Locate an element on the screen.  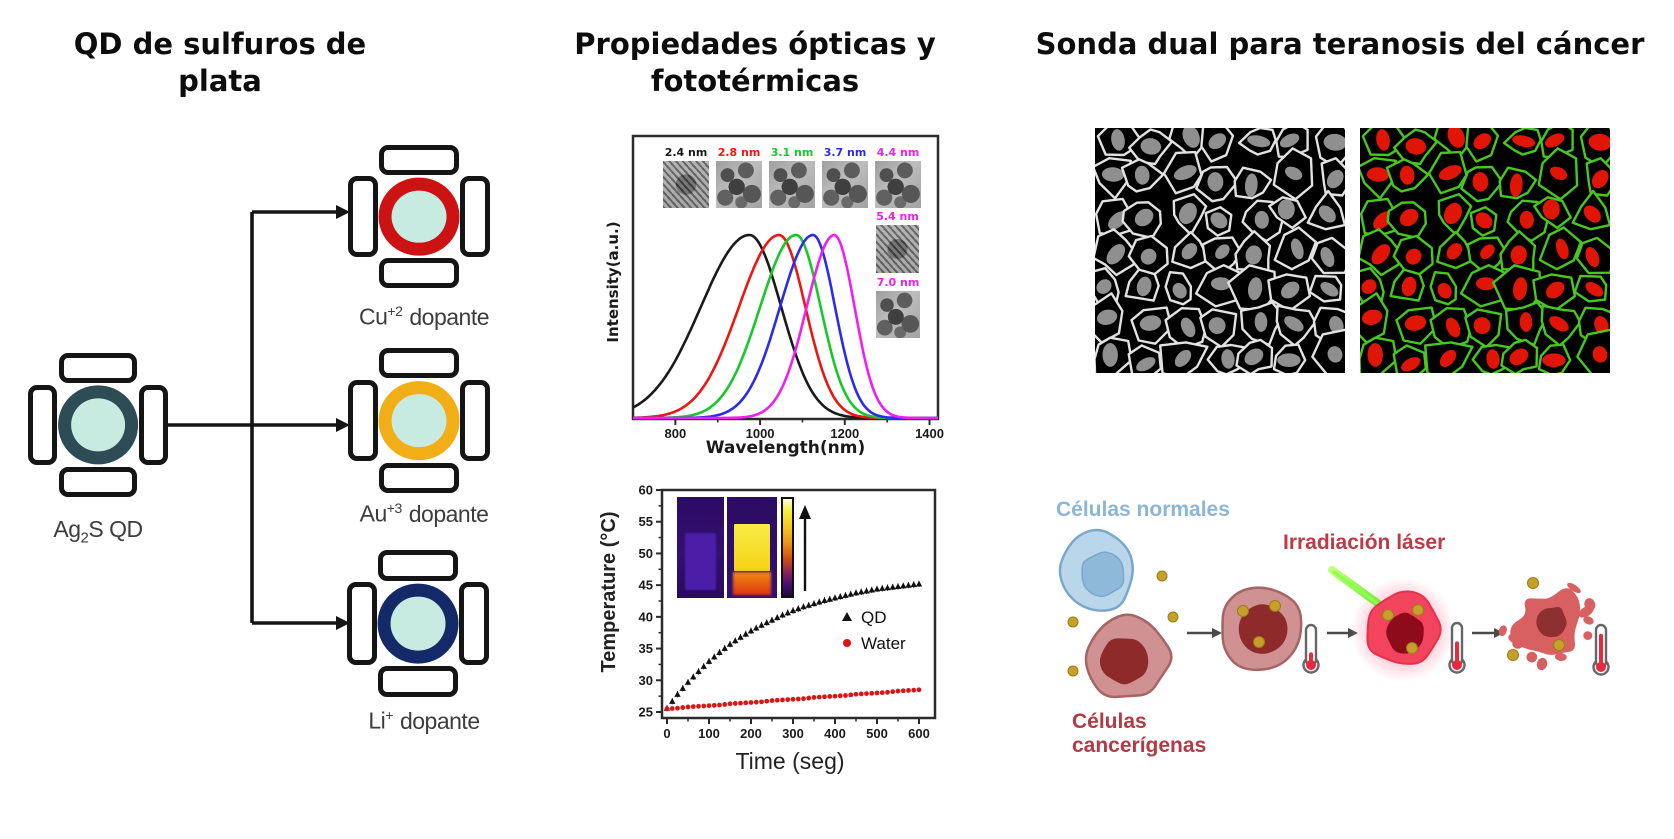
tem-size-label: 3.1 nm is located at coordinates (792, 152).